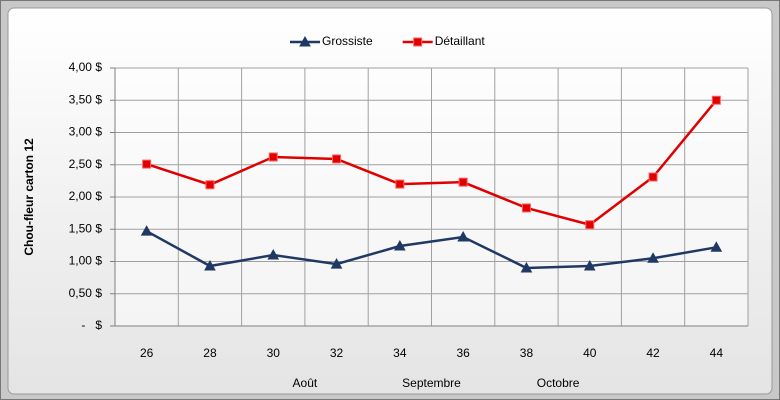  What do you see at coordinates (460, 41) in the screenshot?
I see `legend-label: Détaillant` at bounding box center [460, 41].